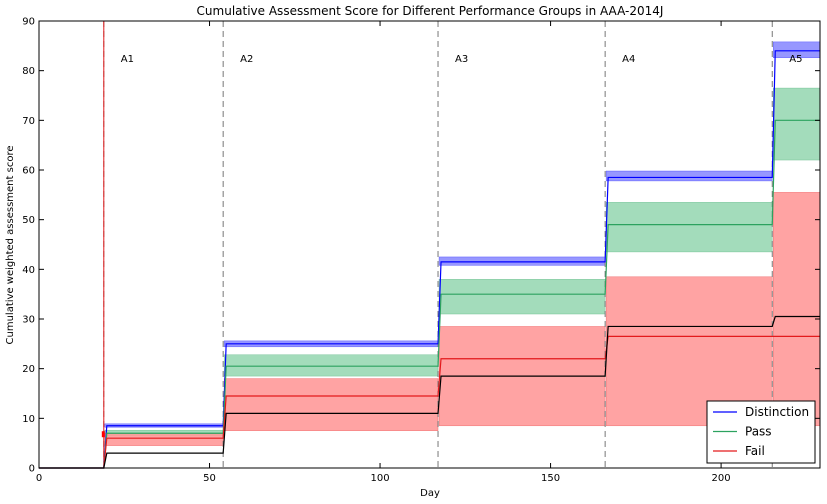 This screenshot has width=827, height=504. What do you see at coordinates (28, 171) in the screenshot?
I see `y-tick-label: 60` at bounding box center [28, 171].